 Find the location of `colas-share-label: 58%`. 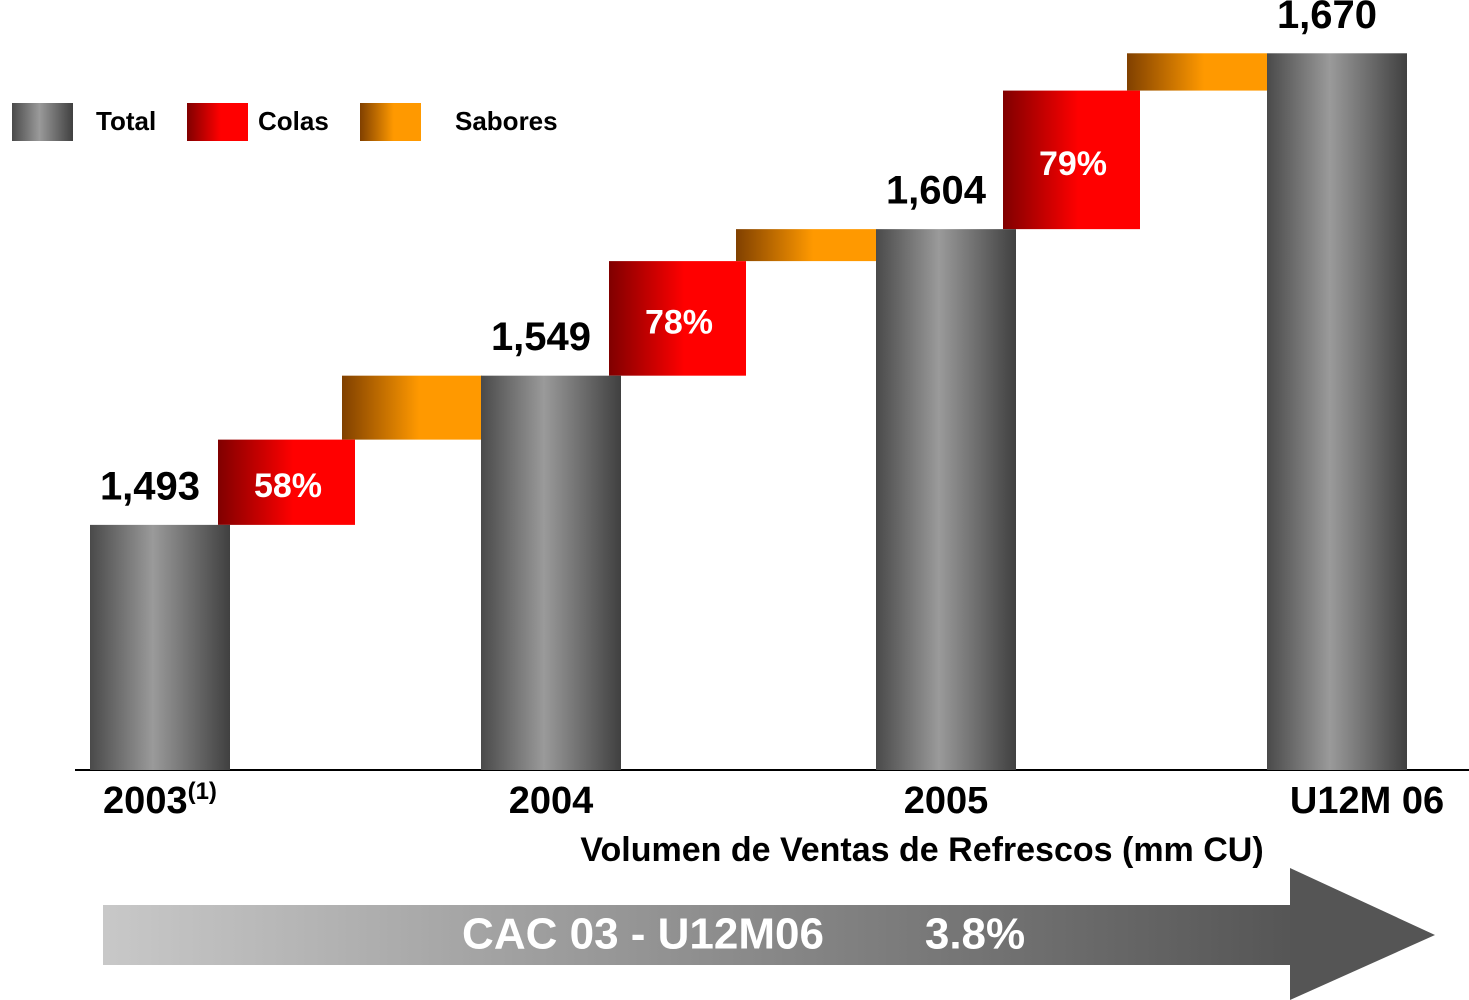

colas-share-label: 58% is located at coordinates (288, 486).